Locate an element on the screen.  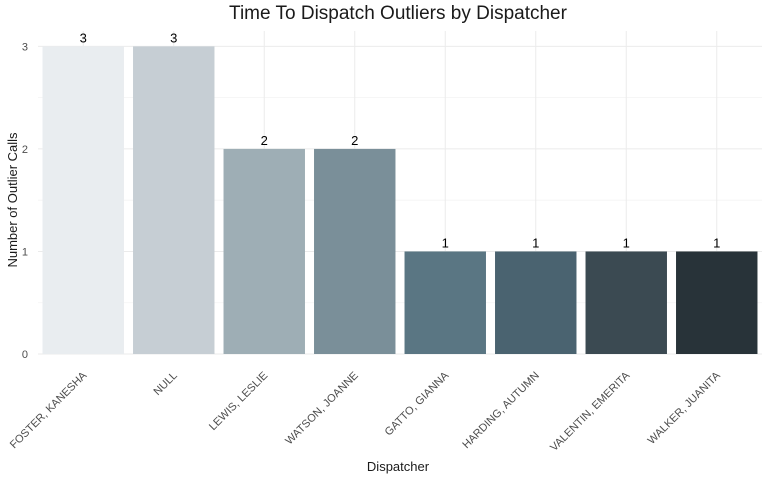
y-tick-label: 3 is located at coordinates (25, 47).